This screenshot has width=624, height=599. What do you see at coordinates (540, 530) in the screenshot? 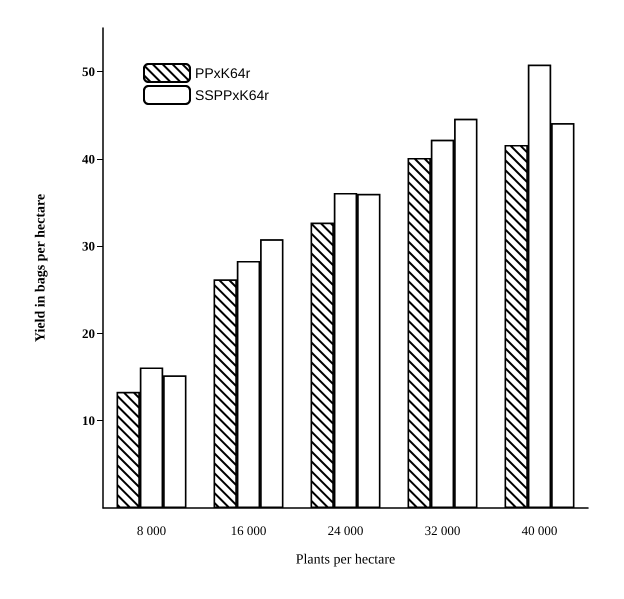
I see `x-tick-label: 40 000` at bounding box center [540, 530].